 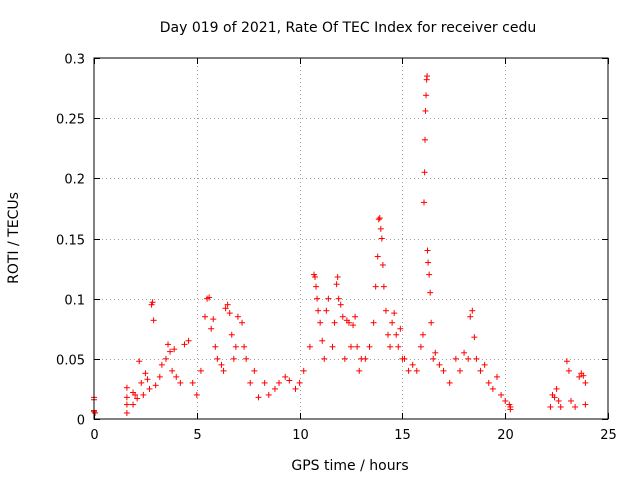 I want to click on y-tick-label: 0, so click(x=81, y=421).